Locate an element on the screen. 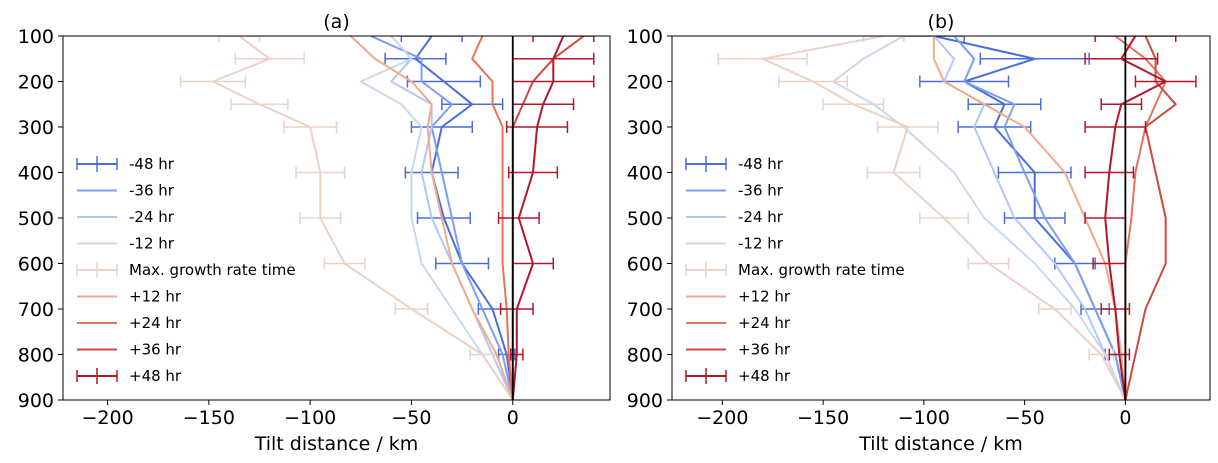 This screenshot has height=463, width=1218. panel-title: (a) is located at coordinates (336, 22).